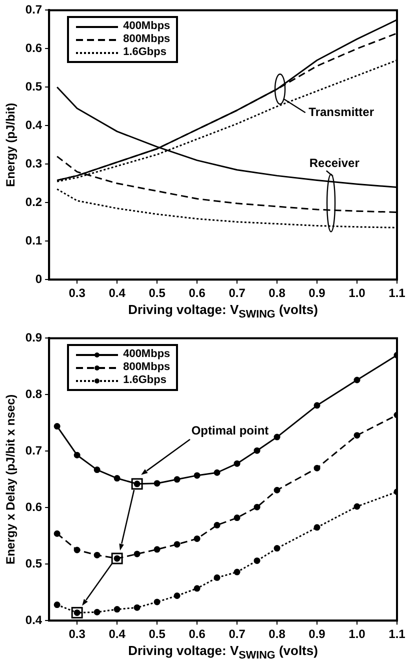 The height and width of the screenshot is (669, 409). Describe the element at coordinates (341, 111) in the screenshot. I see `annotation: Transmitter` at that location.